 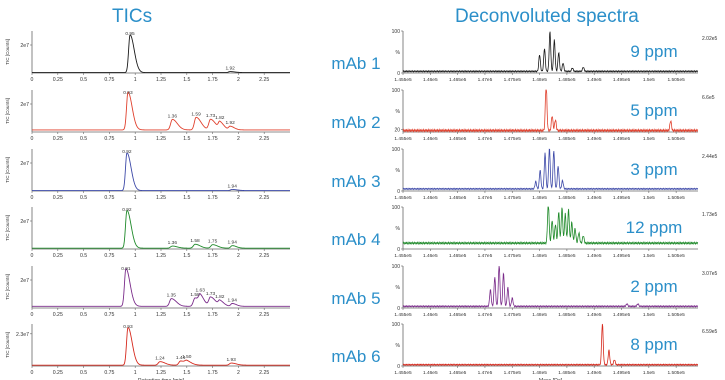 I want to click on peak-label: 1.50, so click(x=187, y=357).